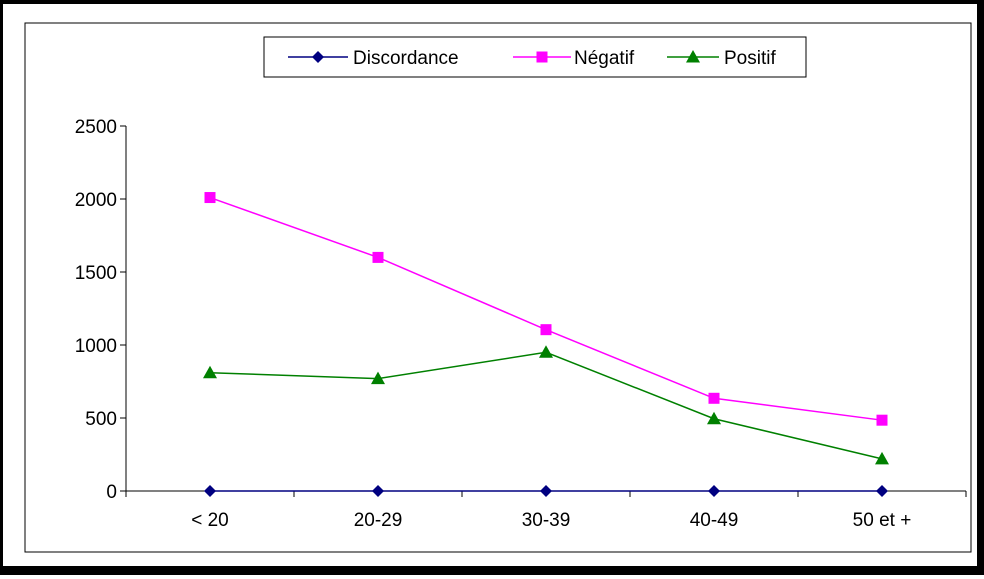 The image size is (984, 579). What do you see at coordinates (750, 58) in the screenshot?
I see `legend-label: Positif` at bounding box center [750, 58].